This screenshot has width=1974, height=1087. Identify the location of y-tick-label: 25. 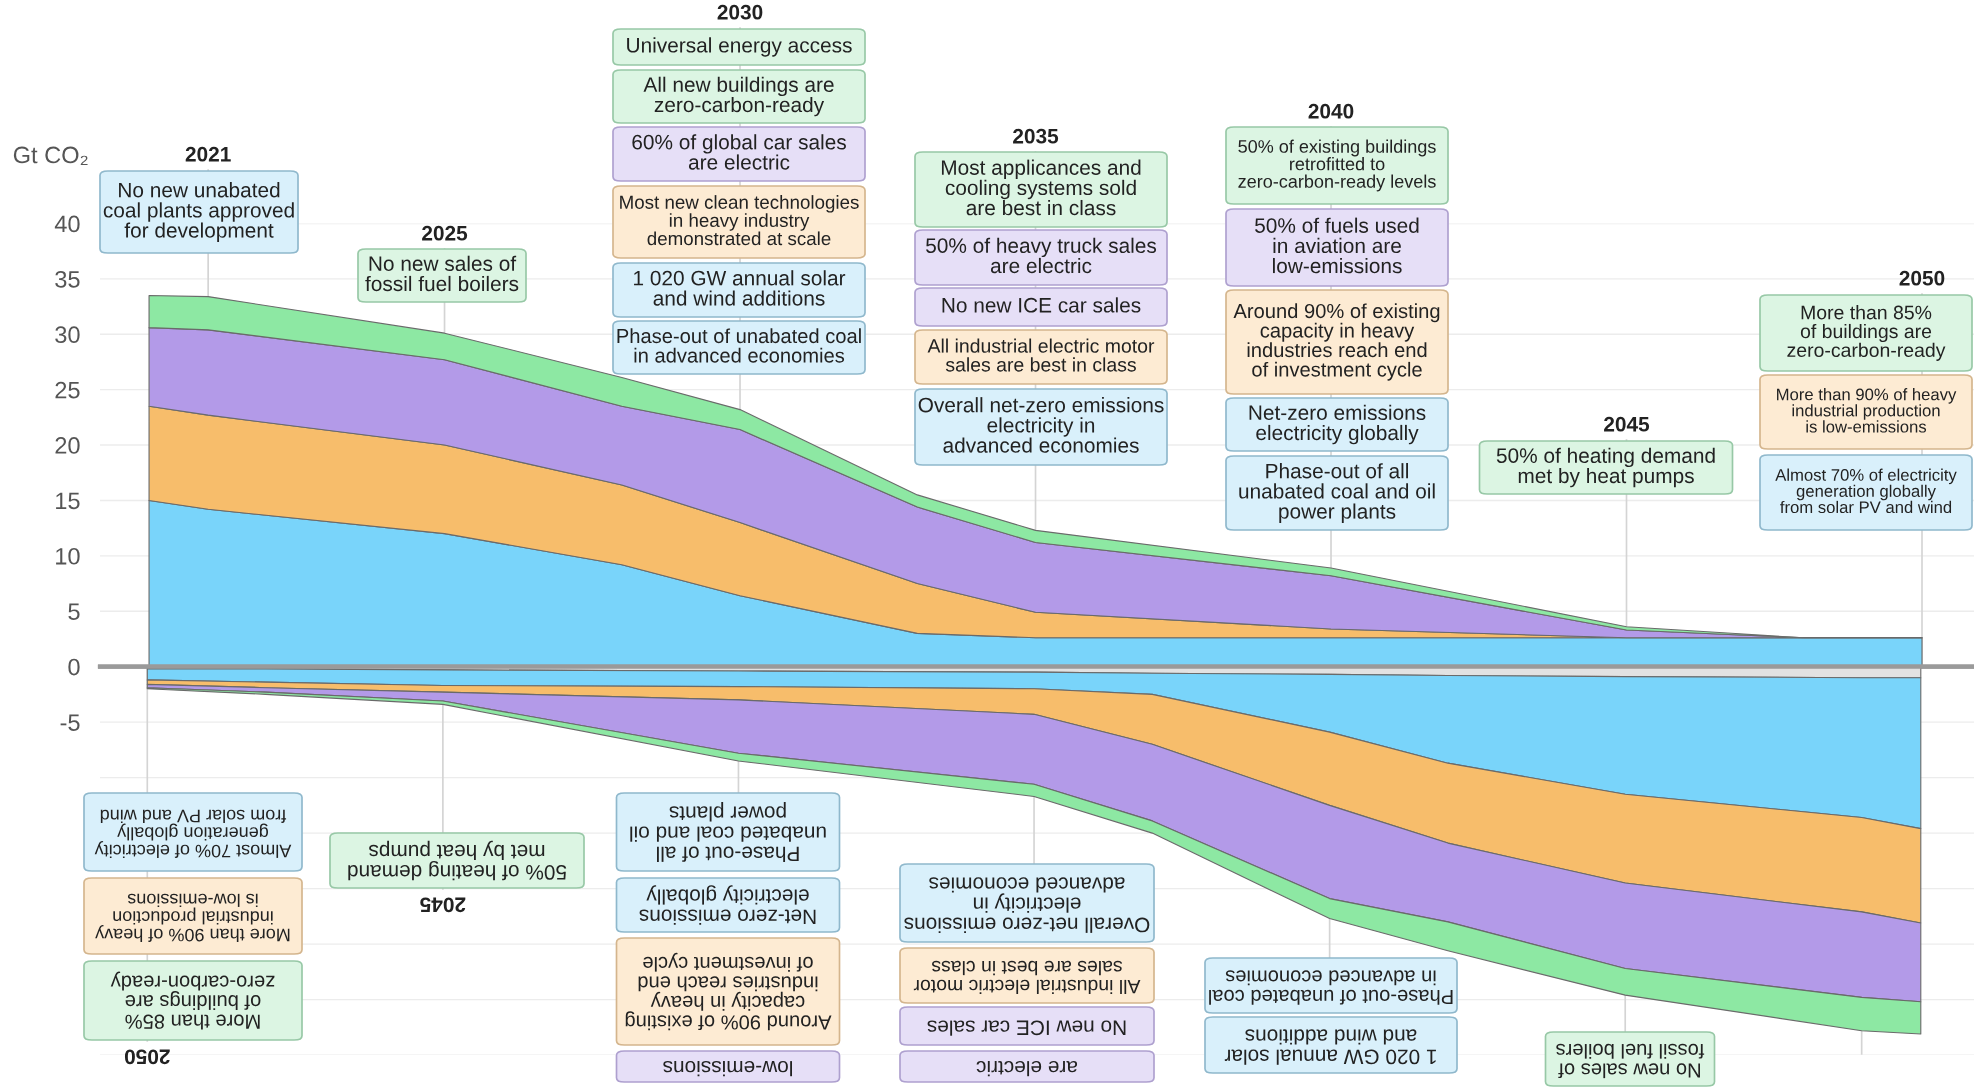
(67, 390).